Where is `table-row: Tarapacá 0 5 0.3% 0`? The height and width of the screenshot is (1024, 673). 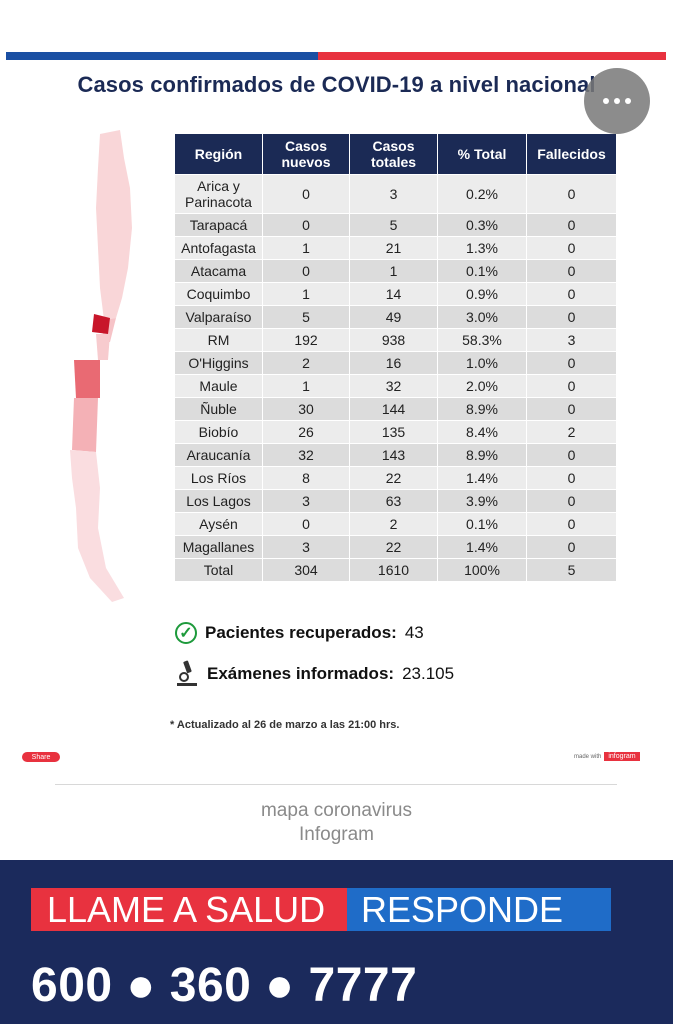
table-row: Tarapacá 0 5 0.3% 0 is located at coordinates (395, 224).